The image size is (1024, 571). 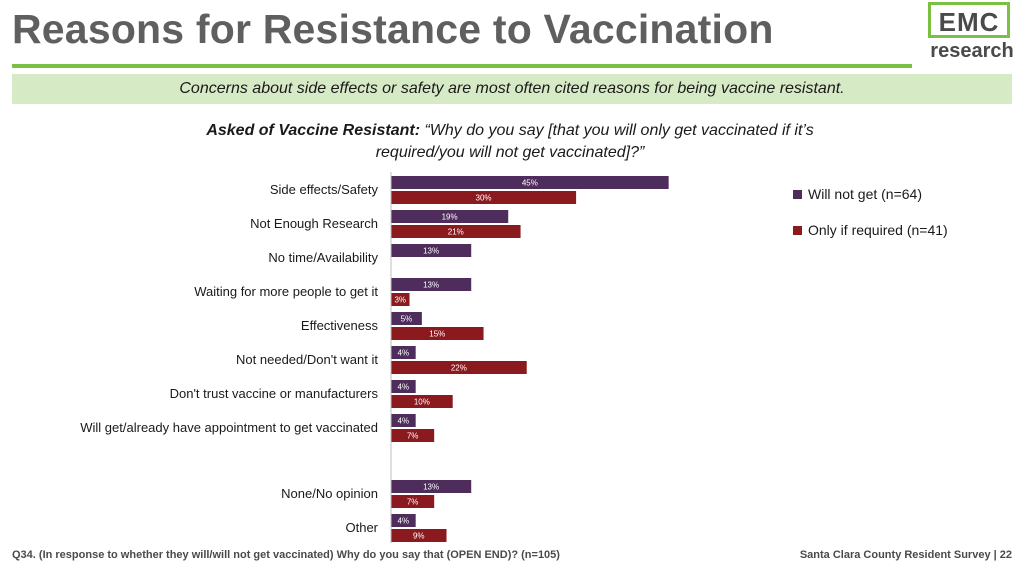 I want to click on question-lead: Asked of Vaccine Resistant:, so click(x=313, y=130).